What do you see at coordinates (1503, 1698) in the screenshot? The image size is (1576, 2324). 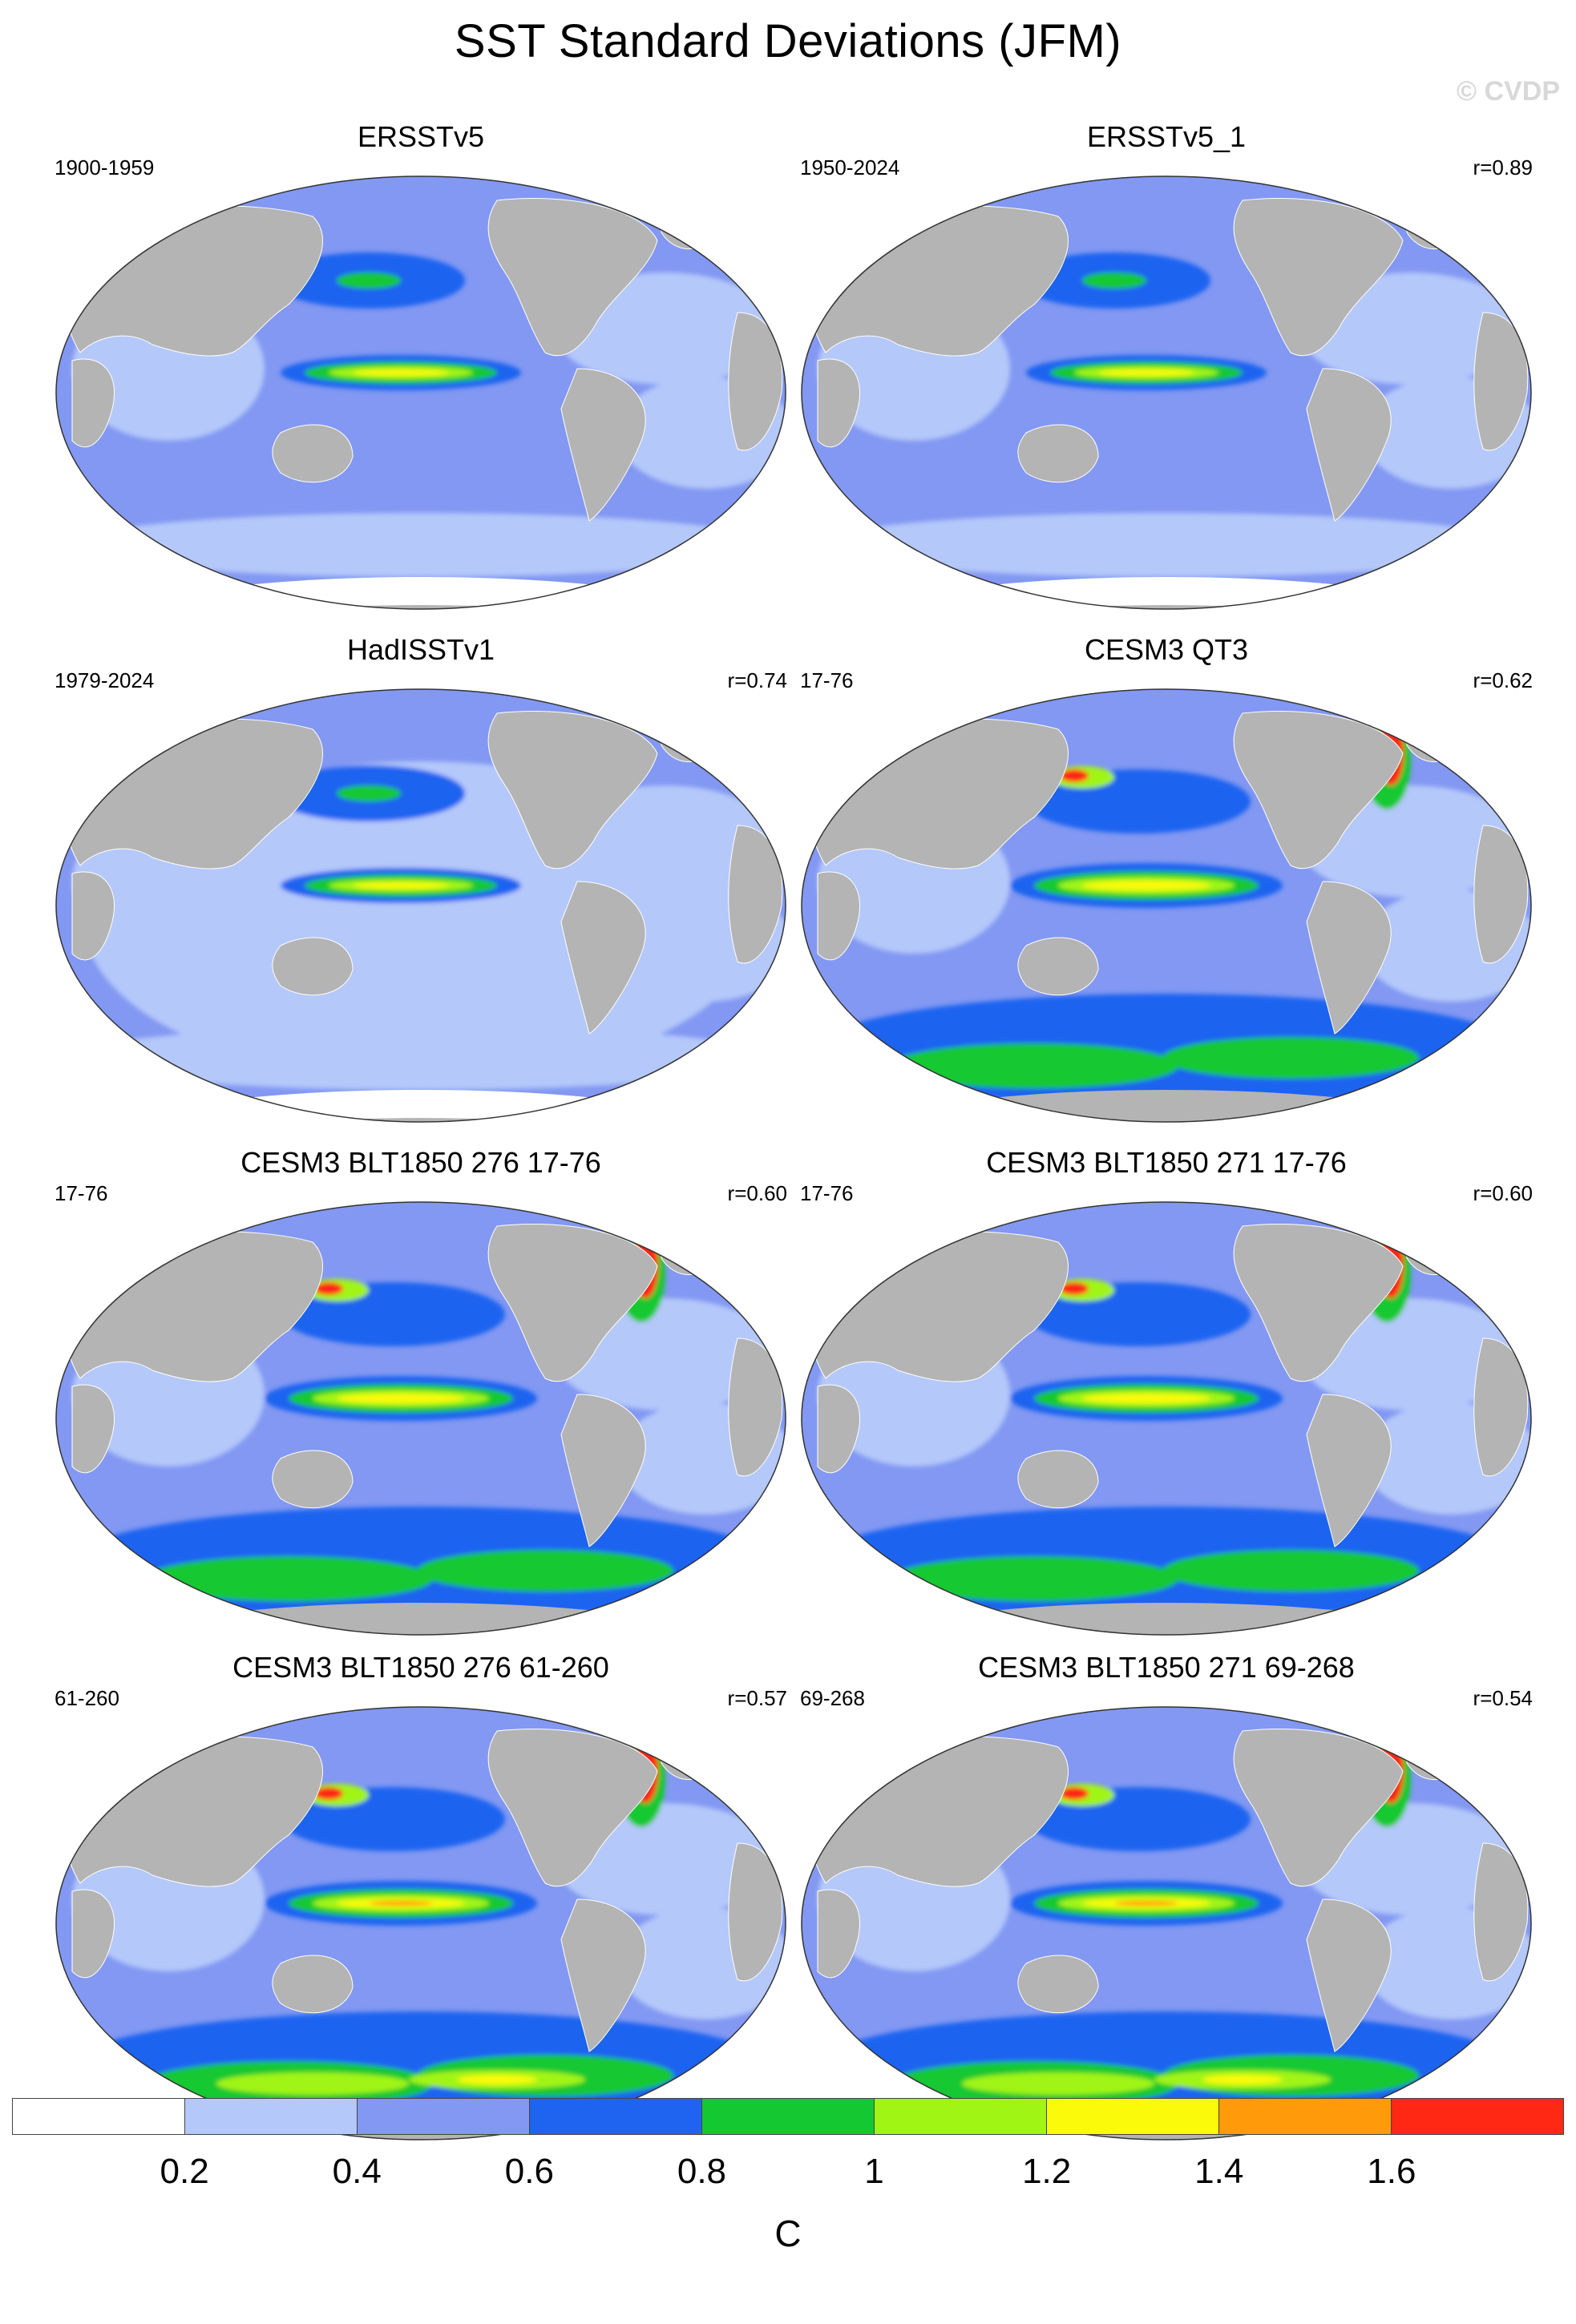 I see `panel-correlation: r=0.54` at bounding box center [1503, 1698].